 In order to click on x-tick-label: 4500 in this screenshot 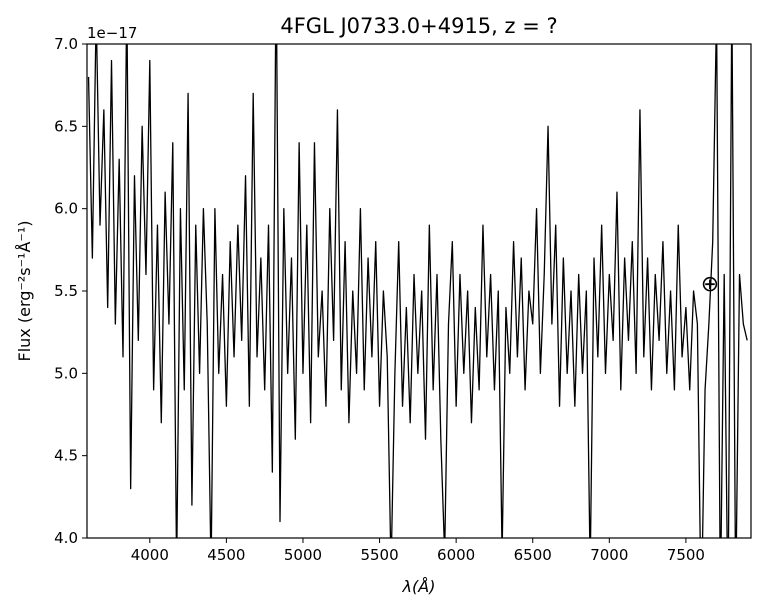, I will do `click(226, 555)`.